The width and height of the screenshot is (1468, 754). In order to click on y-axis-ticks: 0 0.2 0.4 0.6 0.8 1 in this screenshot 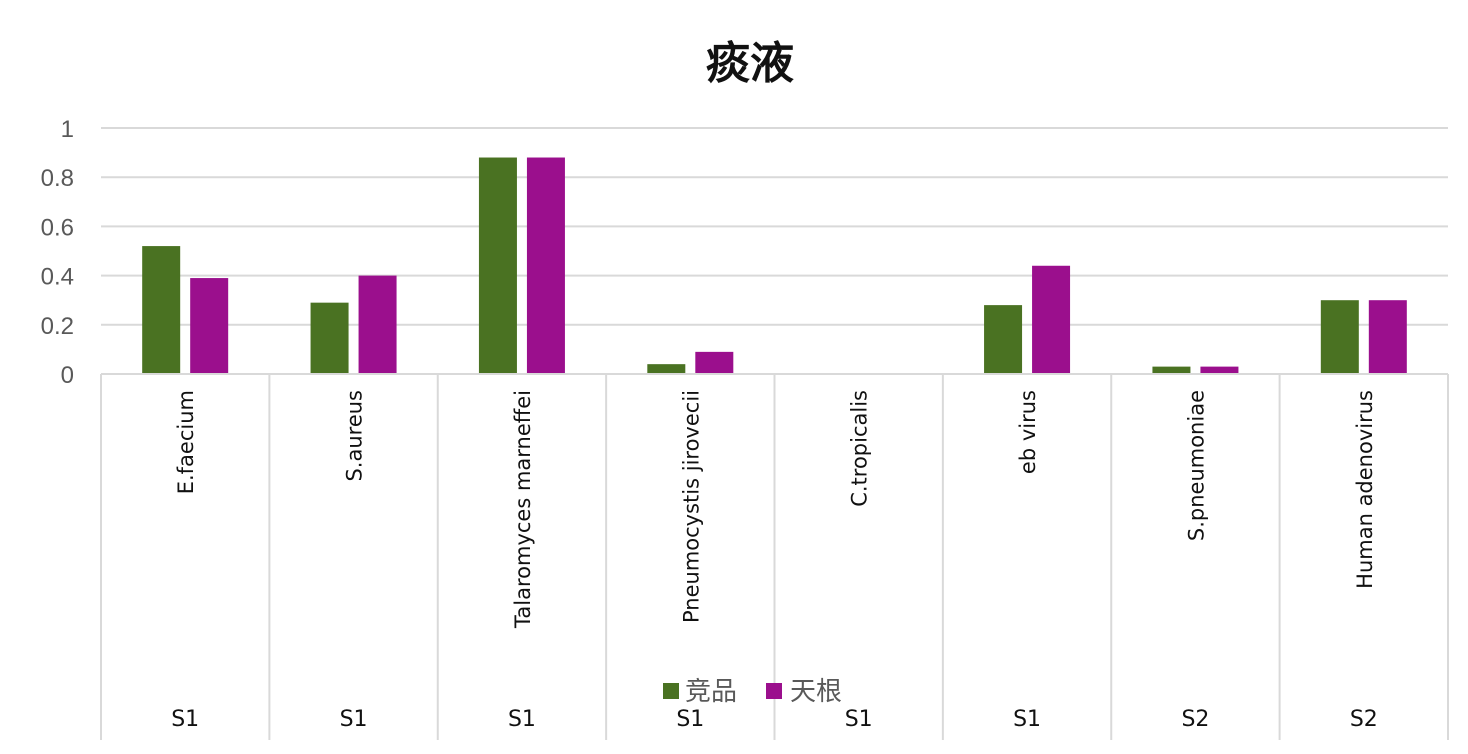, I will do `click(57, 252)`.